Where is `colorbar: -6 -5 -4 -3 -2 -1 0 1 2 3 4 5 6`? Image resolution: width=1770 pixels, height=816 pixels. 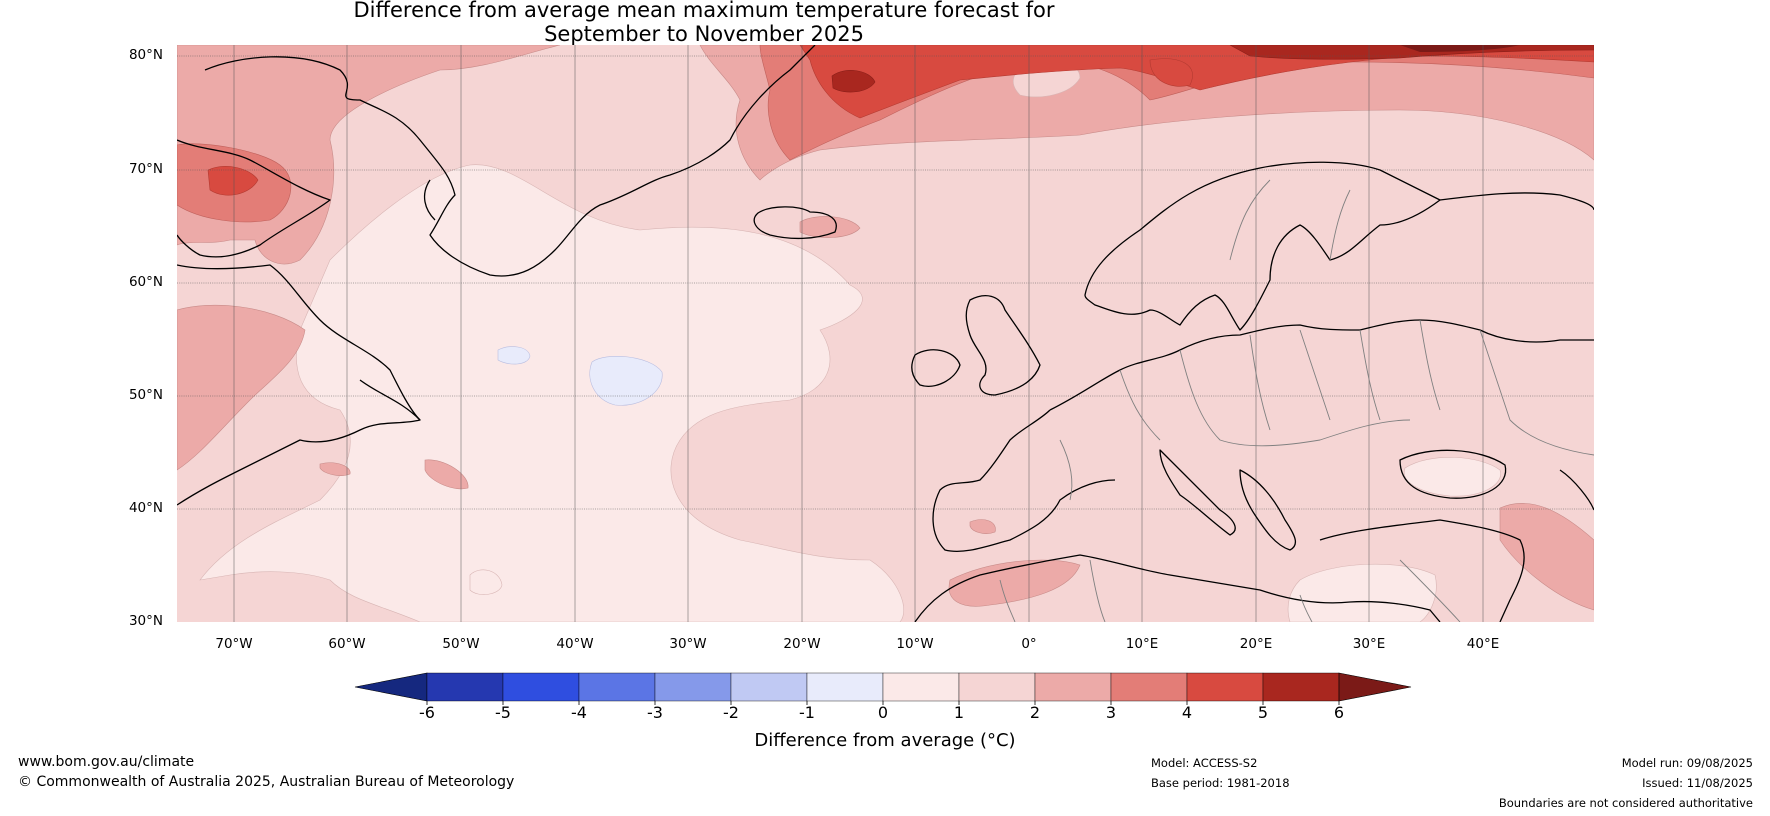 colorbar: -6 -5 -4 -3 -2 -1 0 1 2 3 4 5 6 is located at coordinates (883, 697).